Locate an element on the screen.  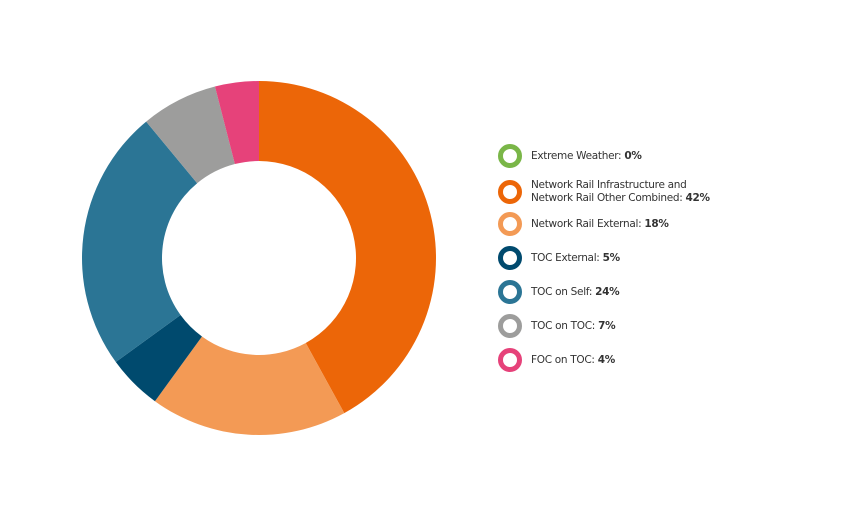
legend-item: TOC on Self: 24% is located at coordinates (609, 292).